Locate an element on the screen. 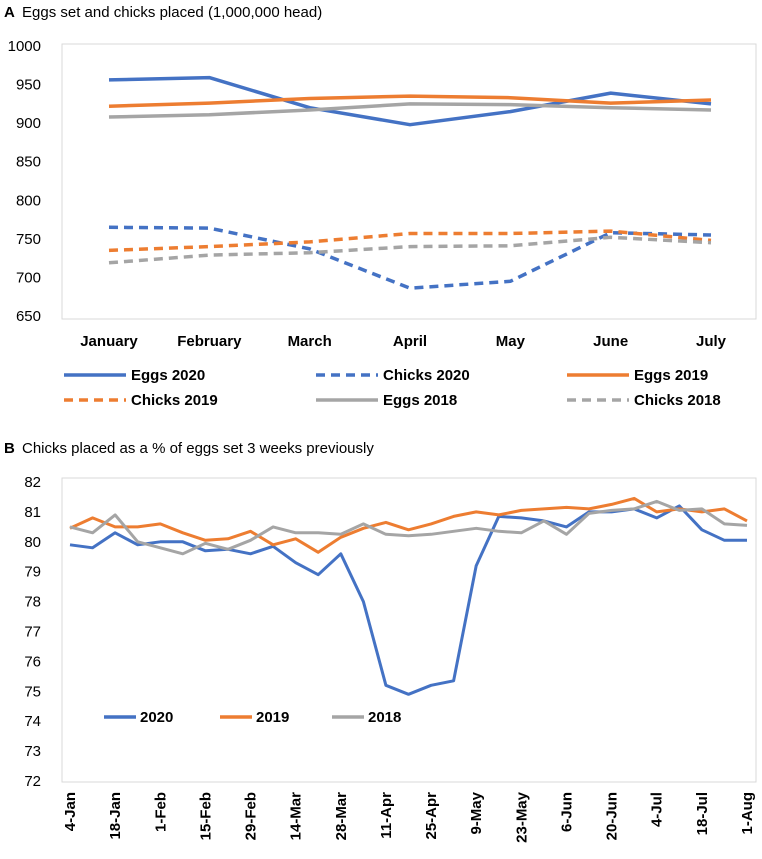  panel-b-x-tick-label: 29-Feb is located at coordinates (251, 816).